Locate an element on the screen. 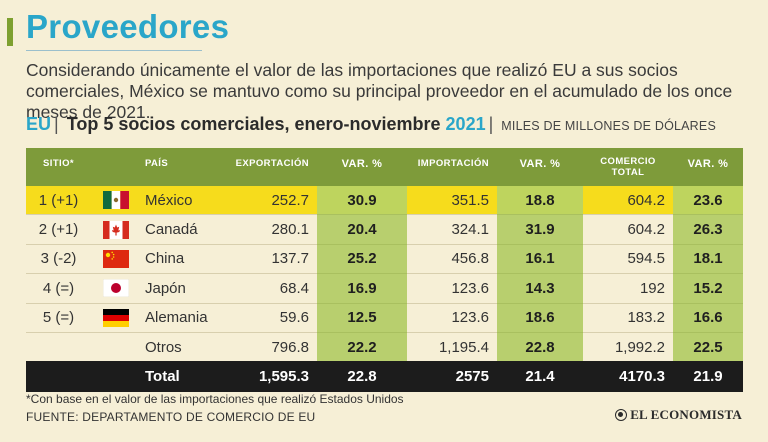  total-spacer is located at coordinates (58, 377).